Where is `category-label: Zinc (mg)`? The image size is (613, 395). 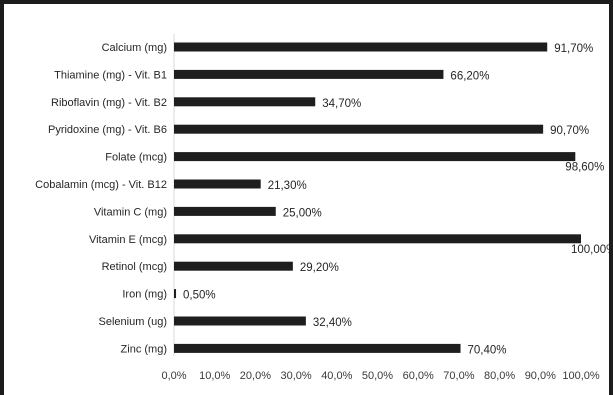 category-label: Zinc (mg) is located at coordinates (144, 349).